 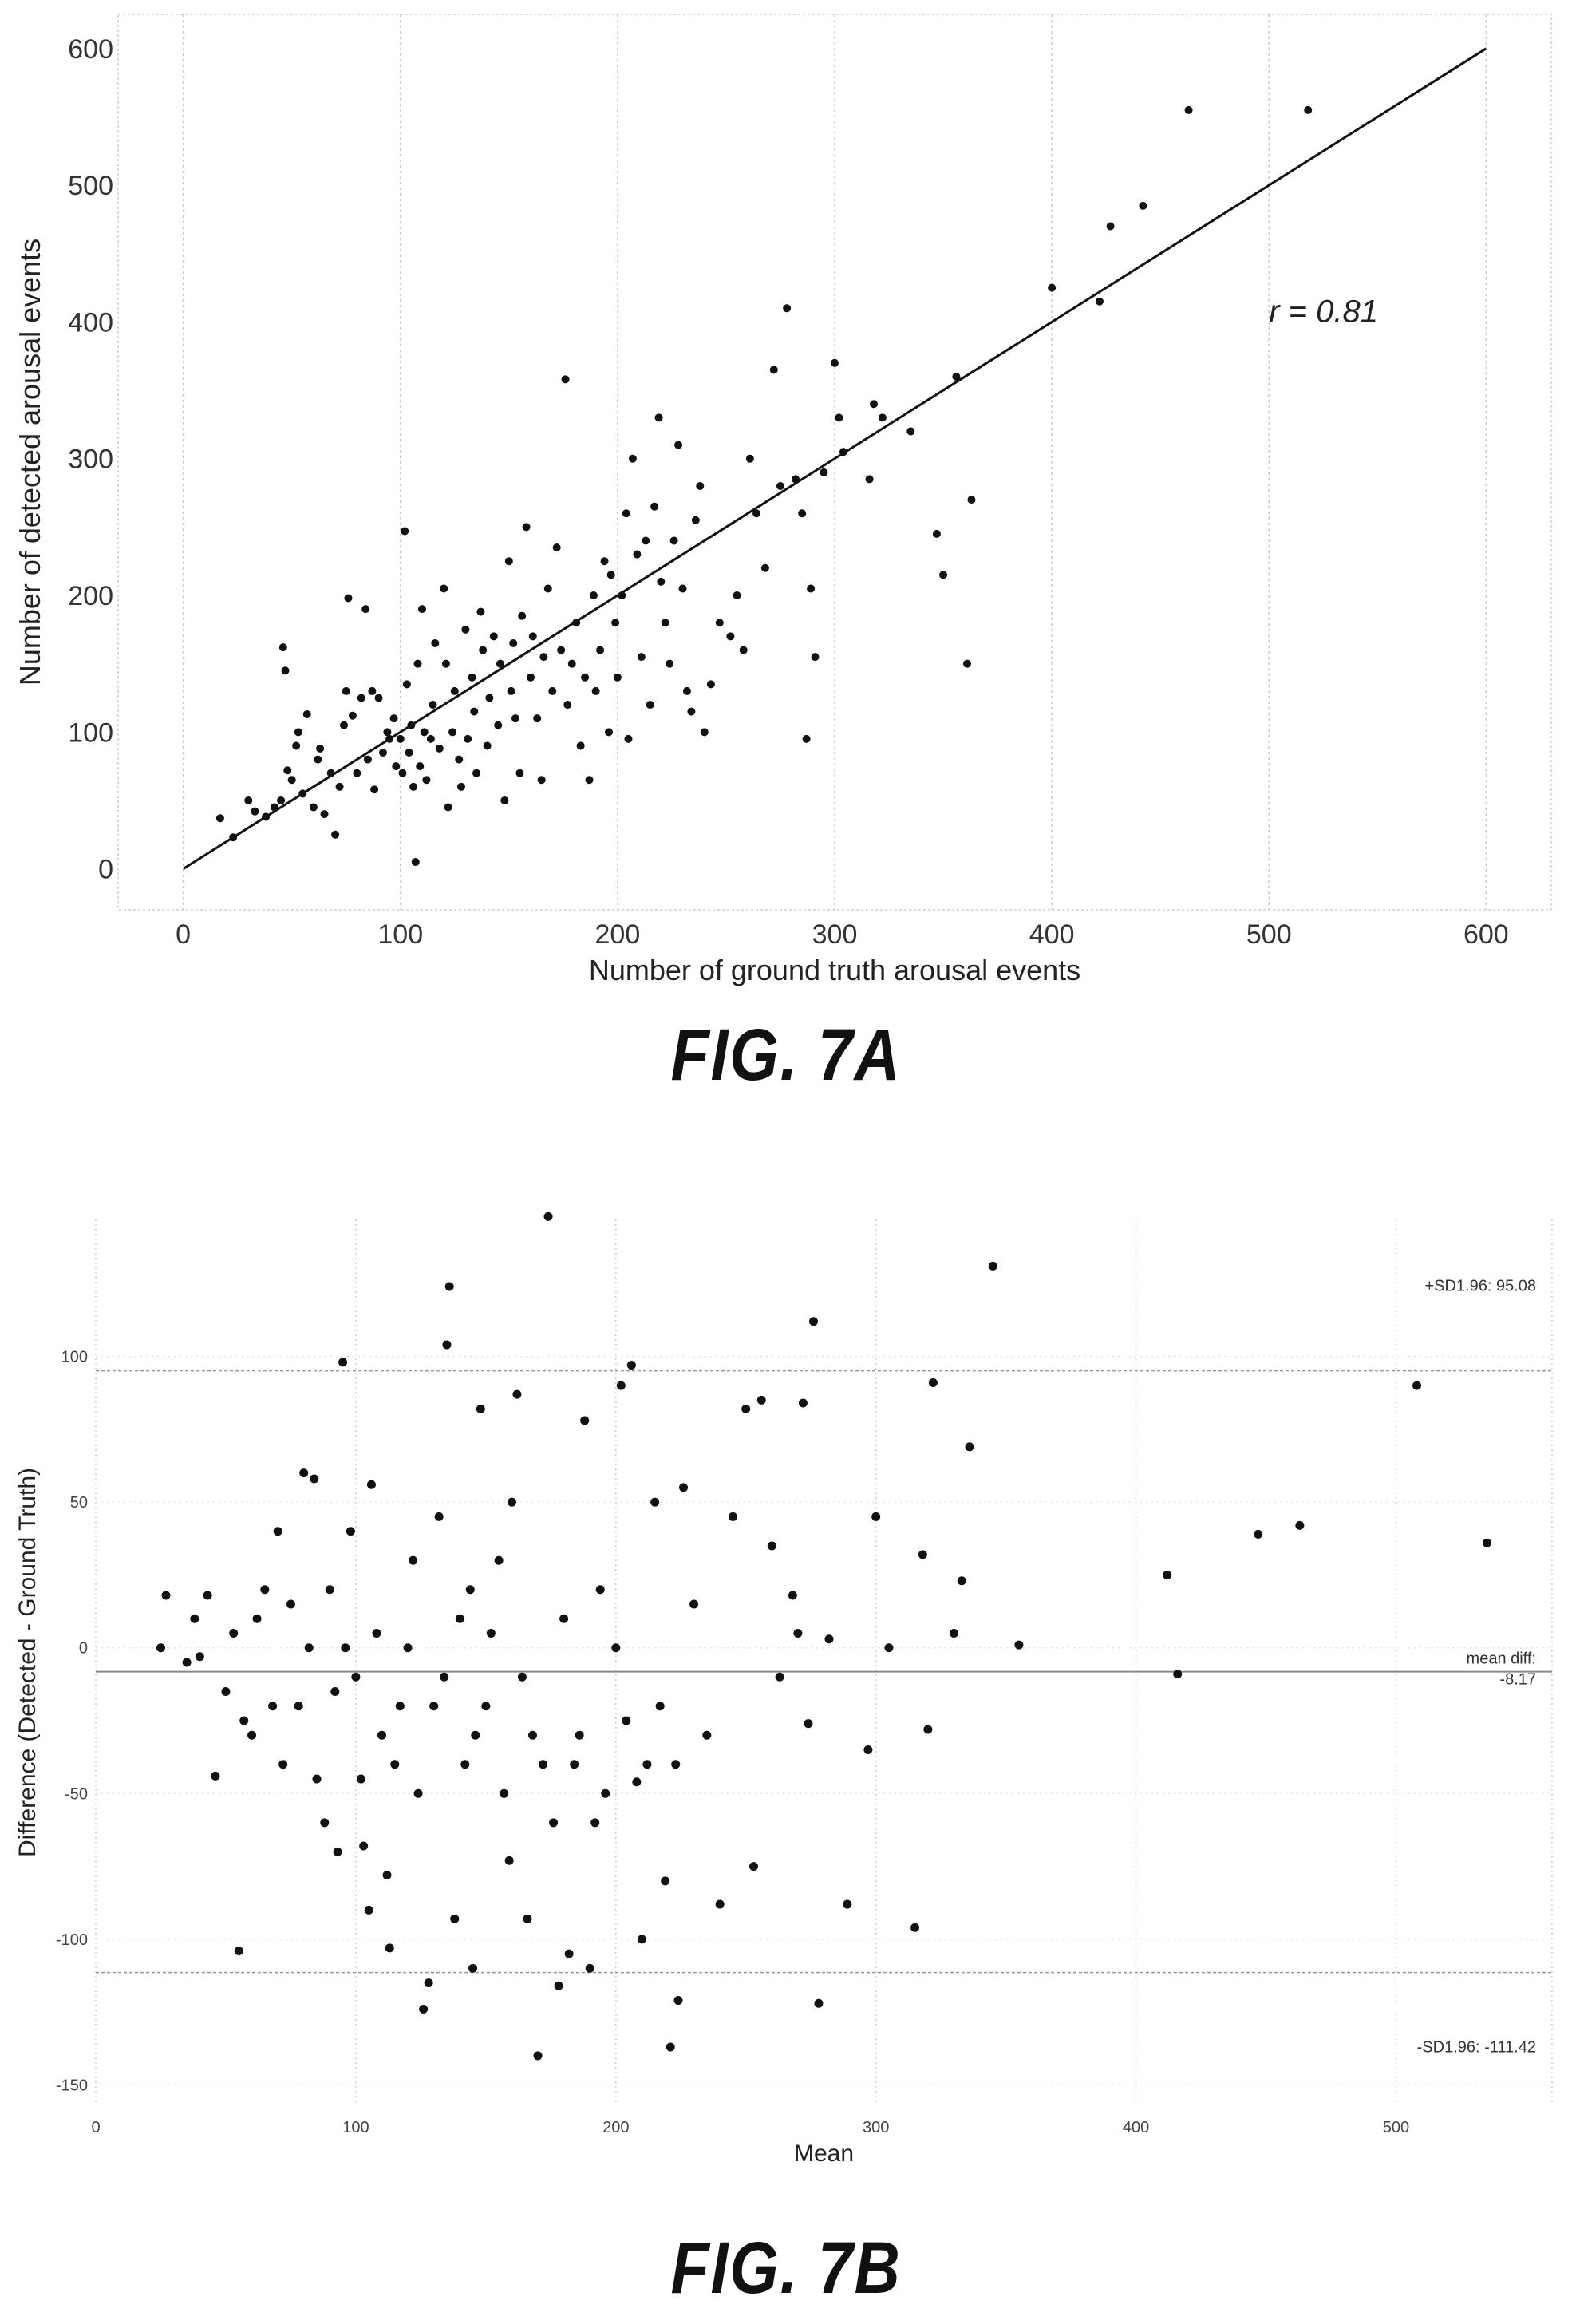 I want to click on x-tick-label-7a: 300, so click(x=835, y=934).